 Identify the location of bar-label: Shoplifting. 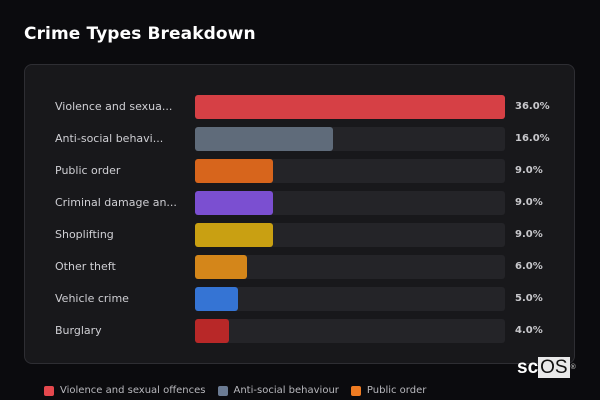
(84, 234).